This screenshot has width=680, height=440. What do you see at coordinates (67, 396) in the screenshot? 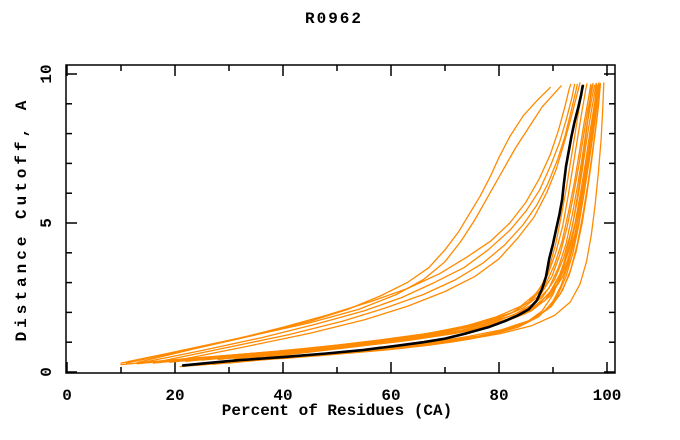
I see `x-tick-label: 0` at bounding box center [67, 396].